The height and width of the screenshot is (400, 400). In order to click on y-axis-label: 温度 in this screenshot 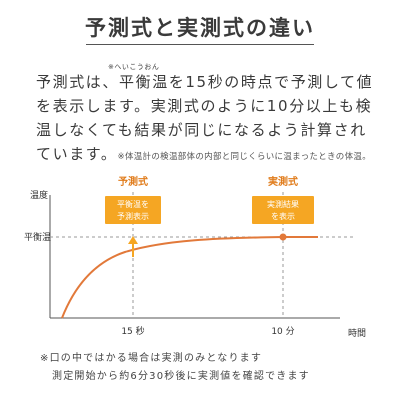, I will do `click(39, 195)`.